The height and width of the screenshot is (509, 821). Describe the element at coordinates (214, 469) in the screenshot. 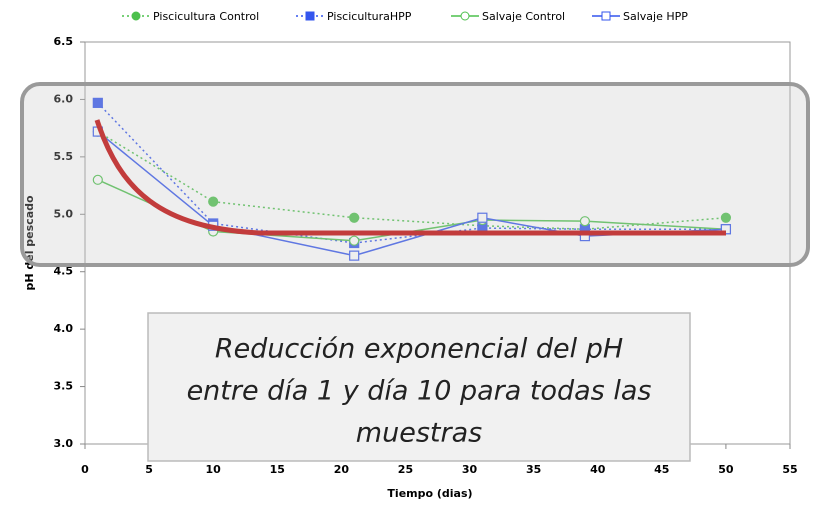

I see `x-tick-label: 10` at that location.